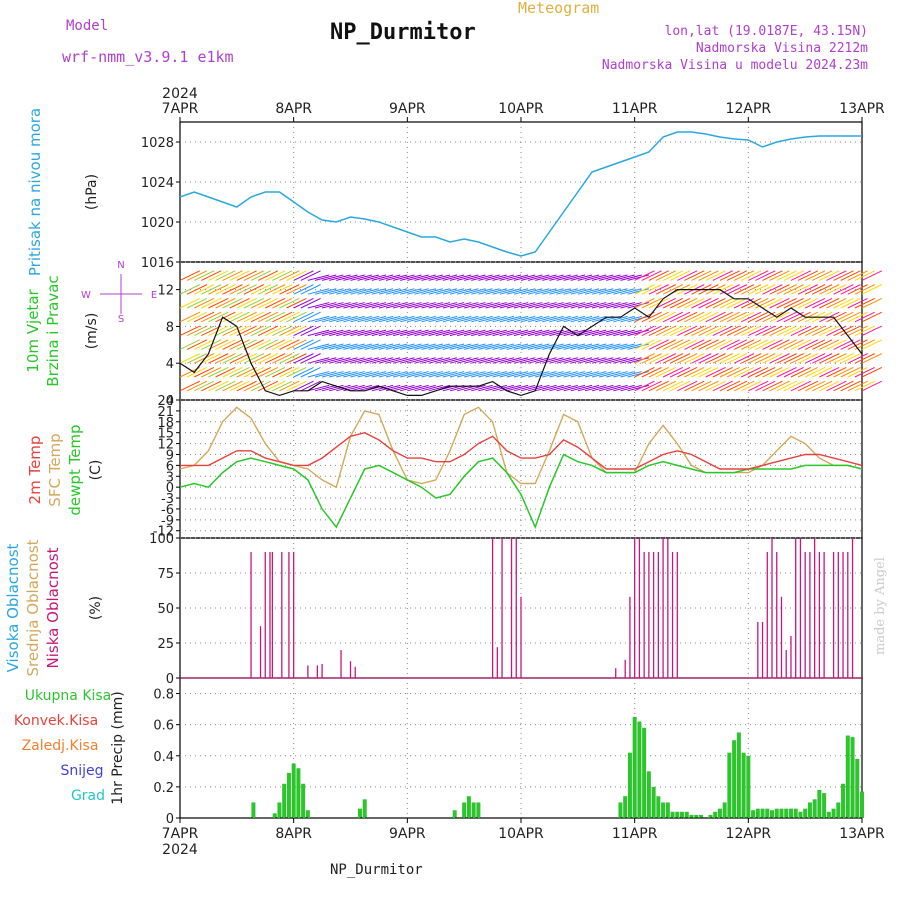 The height and width of the screenshot is (900, 900). I want to click on temp-tick-label: -12, so click(163, 532).